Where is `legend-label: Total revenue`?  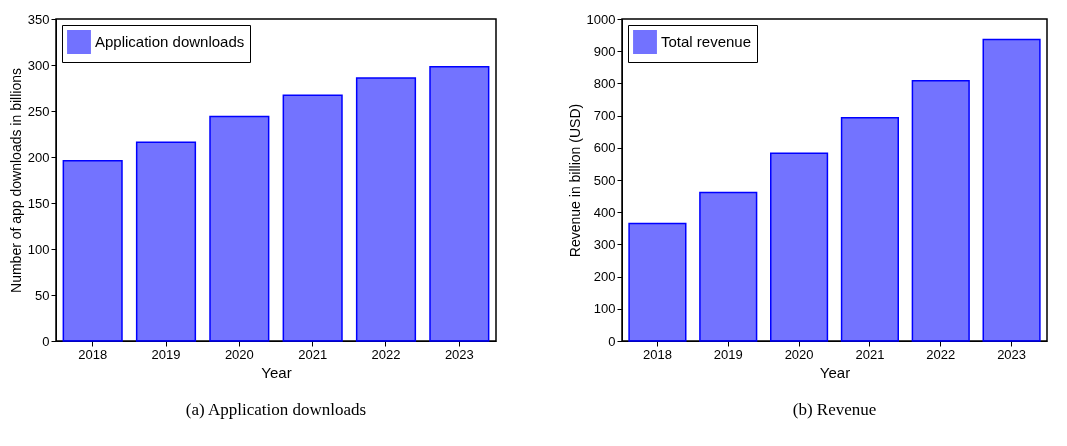
legend-label: Total revenue is located at coordinates (706, 41).